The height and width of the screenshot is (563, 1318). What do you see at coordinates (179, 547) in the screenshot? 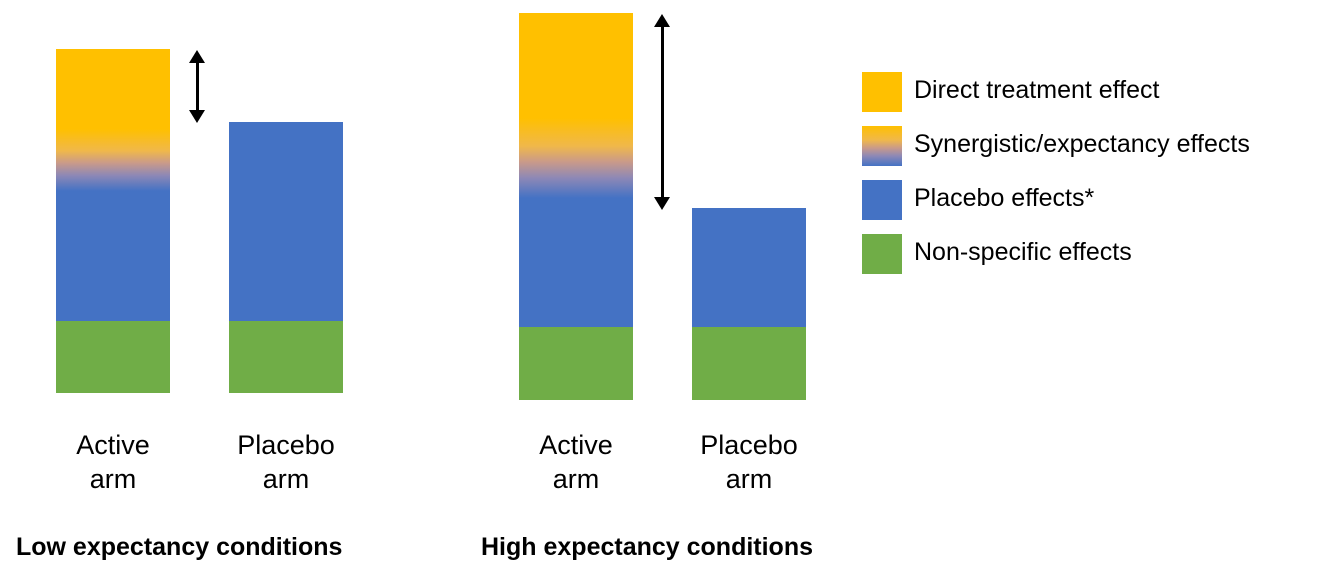
I see `low-expectancy-title: Low expectancy conditions` at bounding box center [179, 547].